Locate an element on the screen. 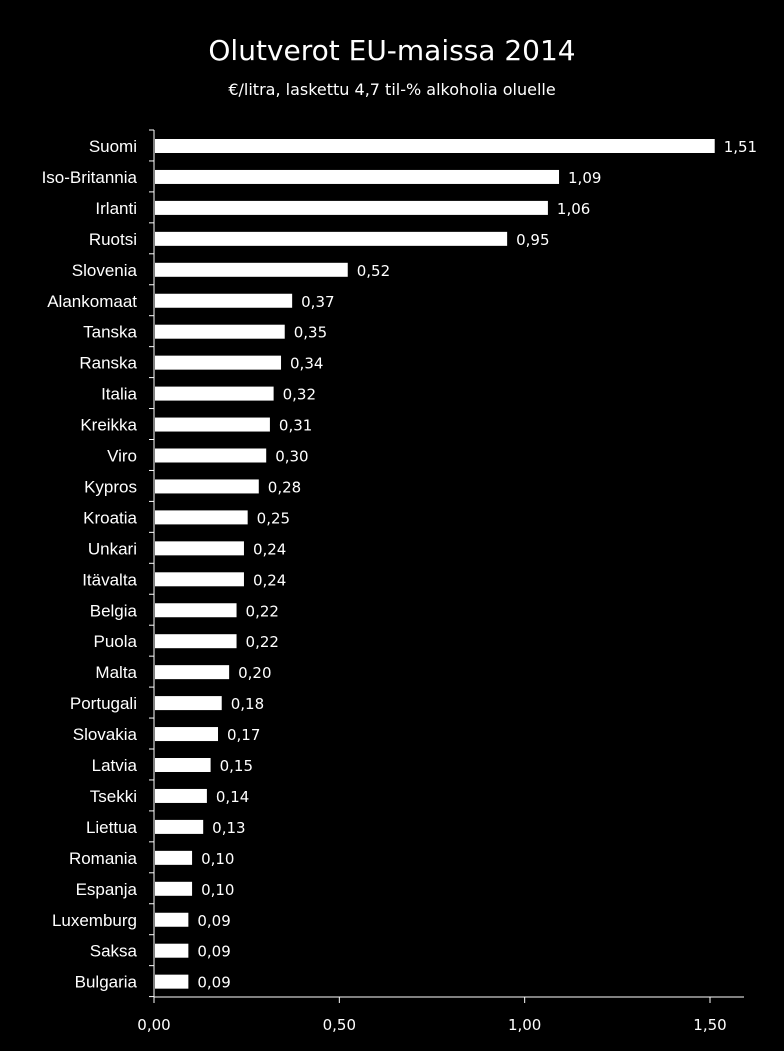  category-label: Slovenia is located at coordinates (105, 270).